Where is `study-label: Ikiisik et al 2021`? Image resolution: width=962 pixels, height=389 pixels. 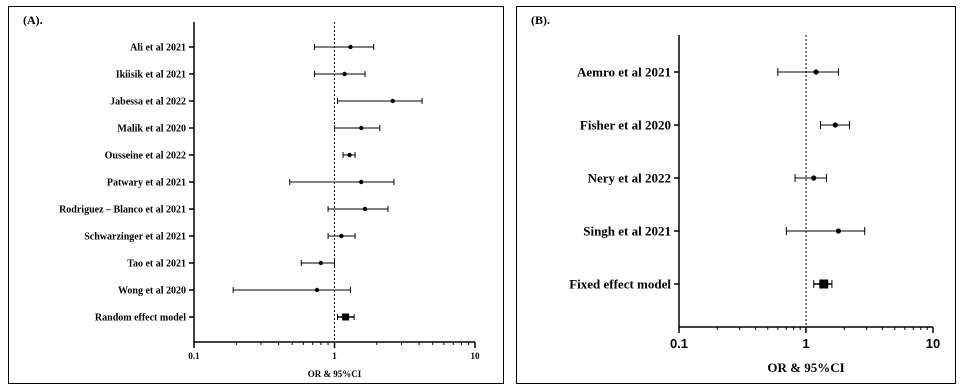
study-label: Ikiisik et al 2021 is located at coordinates (151, 75).